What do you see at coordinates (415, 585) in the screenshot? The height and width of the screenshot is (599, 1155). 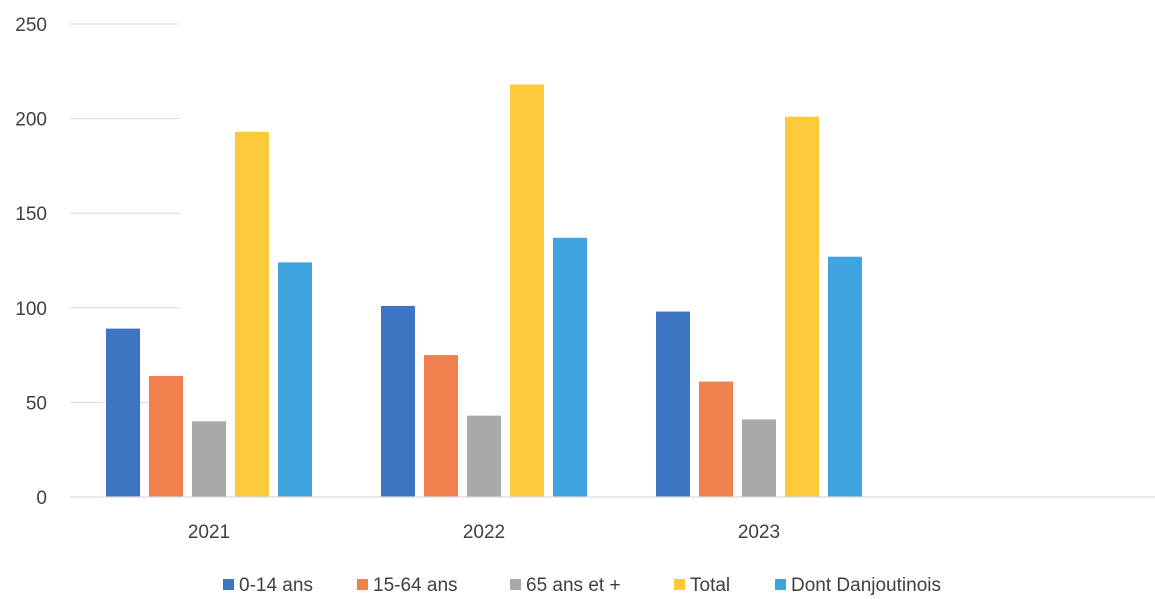 I see `legend-label: 15-64 ans` at bounding box center [415, 585].